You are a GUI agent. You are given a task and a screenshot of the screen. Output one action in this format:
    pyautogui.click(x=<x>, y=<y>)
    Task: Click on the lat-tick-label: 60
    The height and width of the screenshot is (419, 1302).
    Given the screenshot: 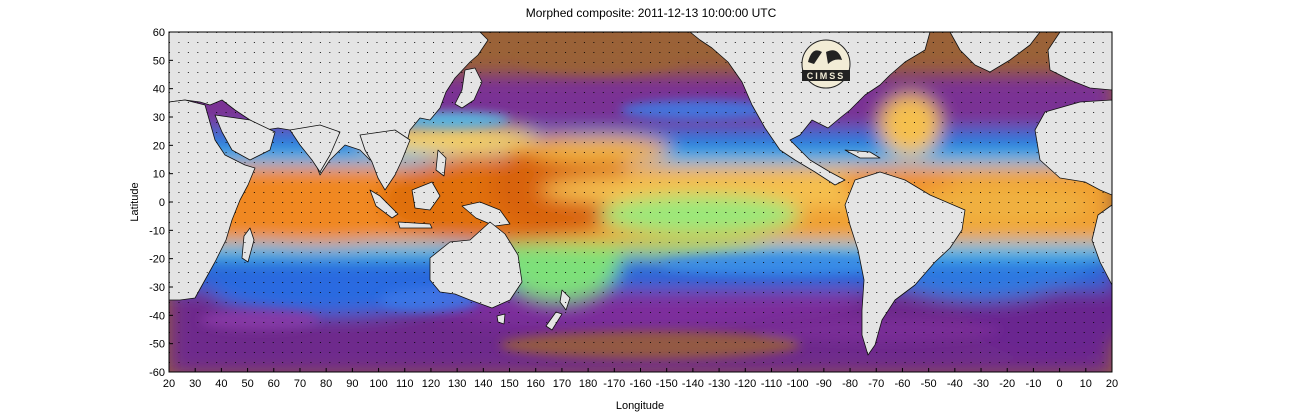 What is the action you would take?
    pyautogui.click(x=159, y=33)
    